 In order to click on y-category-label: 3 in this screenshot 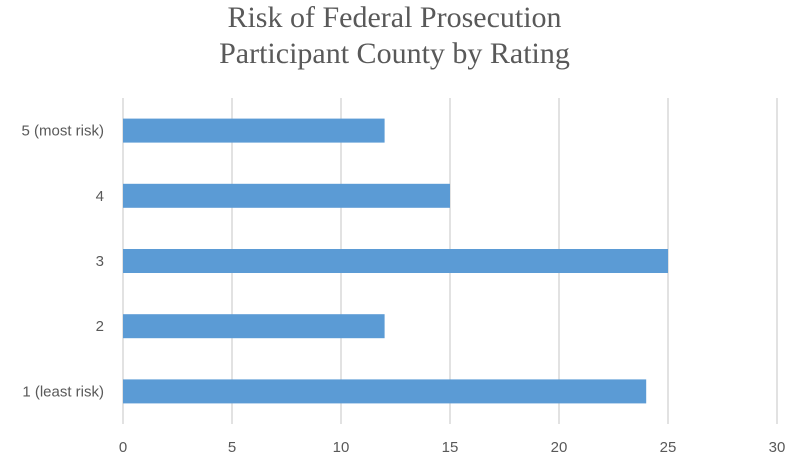, I will do `click(100, 261)`.